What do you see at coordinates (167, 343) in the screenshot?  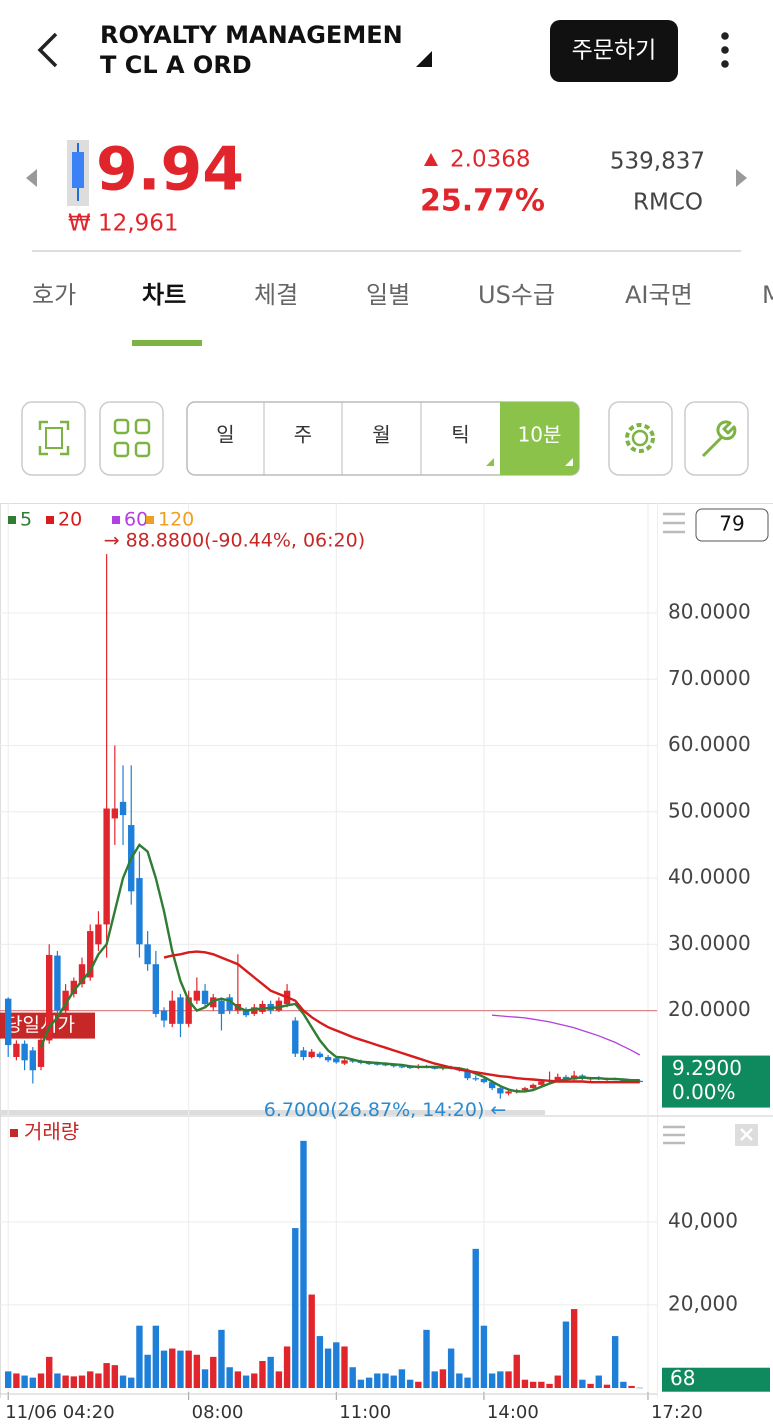 I see `tab-indicator` at bounding box center [167, 343].